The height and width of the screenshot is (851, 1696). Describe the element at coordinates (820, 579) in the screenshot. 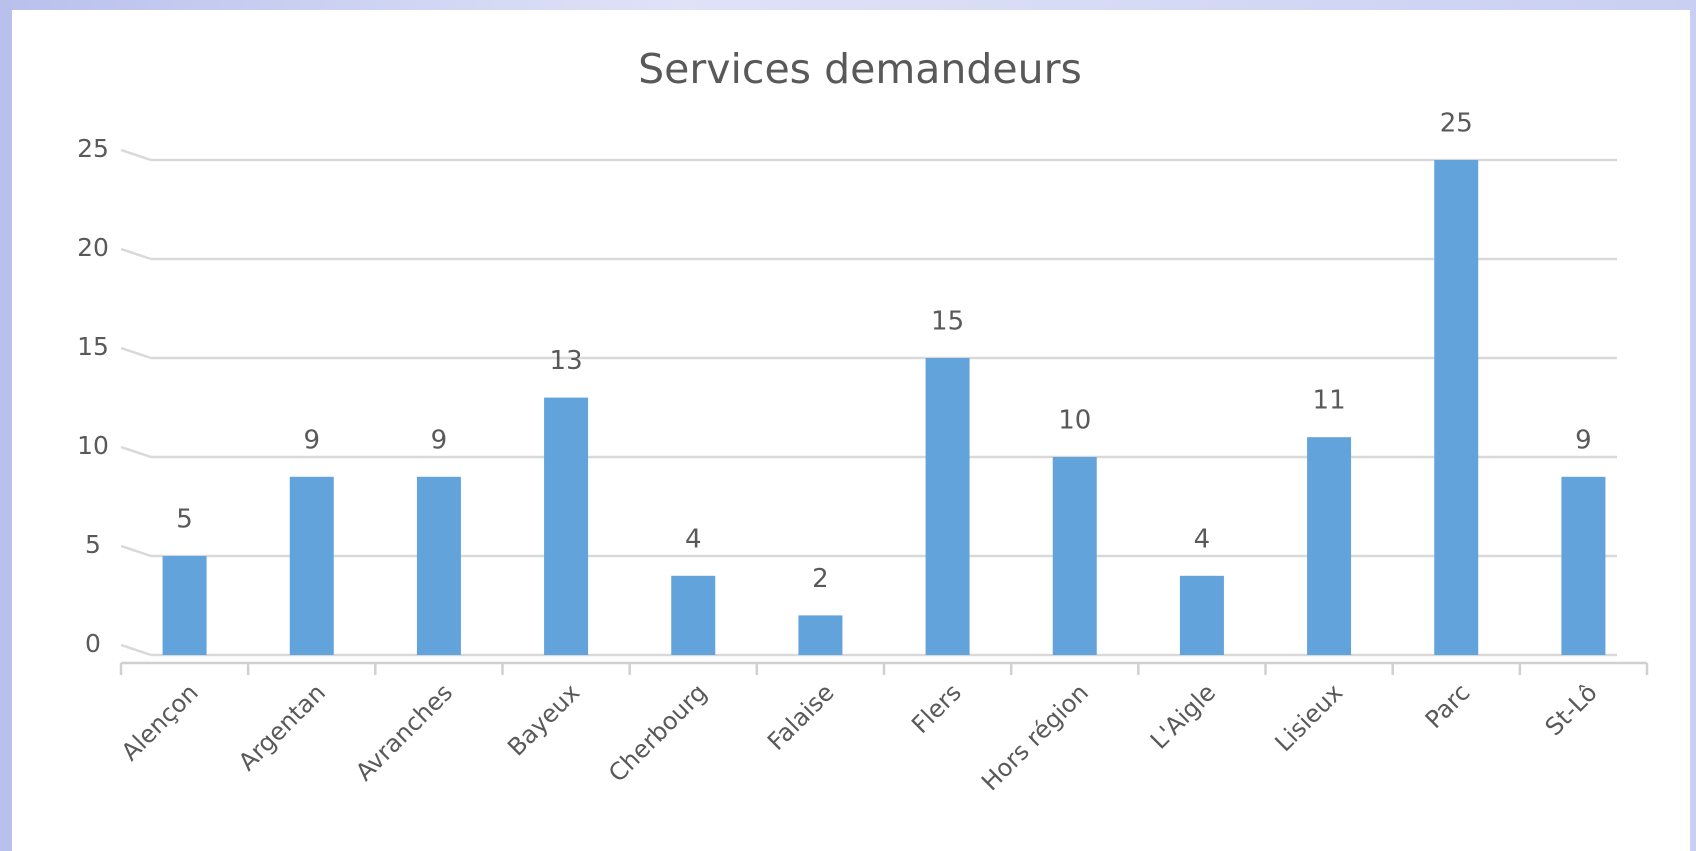

I see `data-label: 2` at that location.